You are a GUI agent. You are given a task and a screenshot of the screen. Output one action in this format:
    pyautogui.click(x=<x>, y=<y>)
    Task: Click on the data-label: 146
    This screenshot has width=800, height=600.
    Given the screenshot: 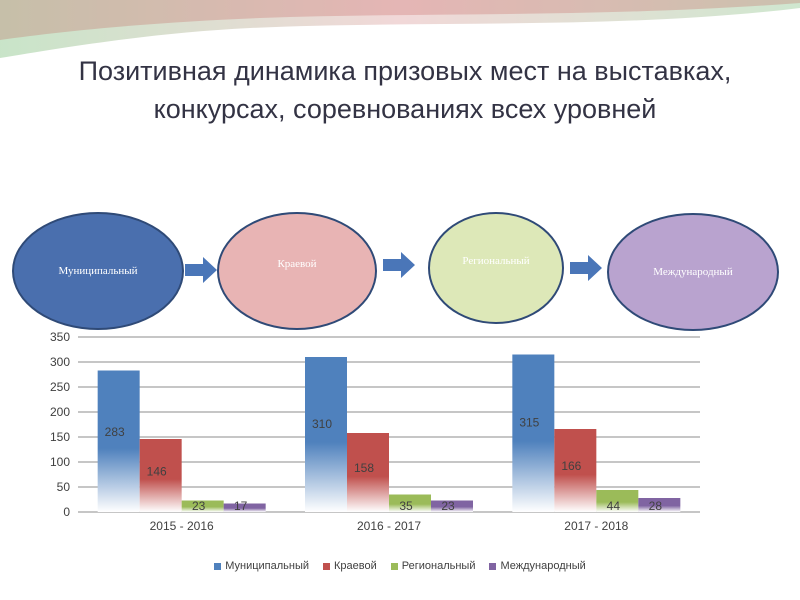 What is the action you would take?
    pyautogui.click(x=157, y=472)
    